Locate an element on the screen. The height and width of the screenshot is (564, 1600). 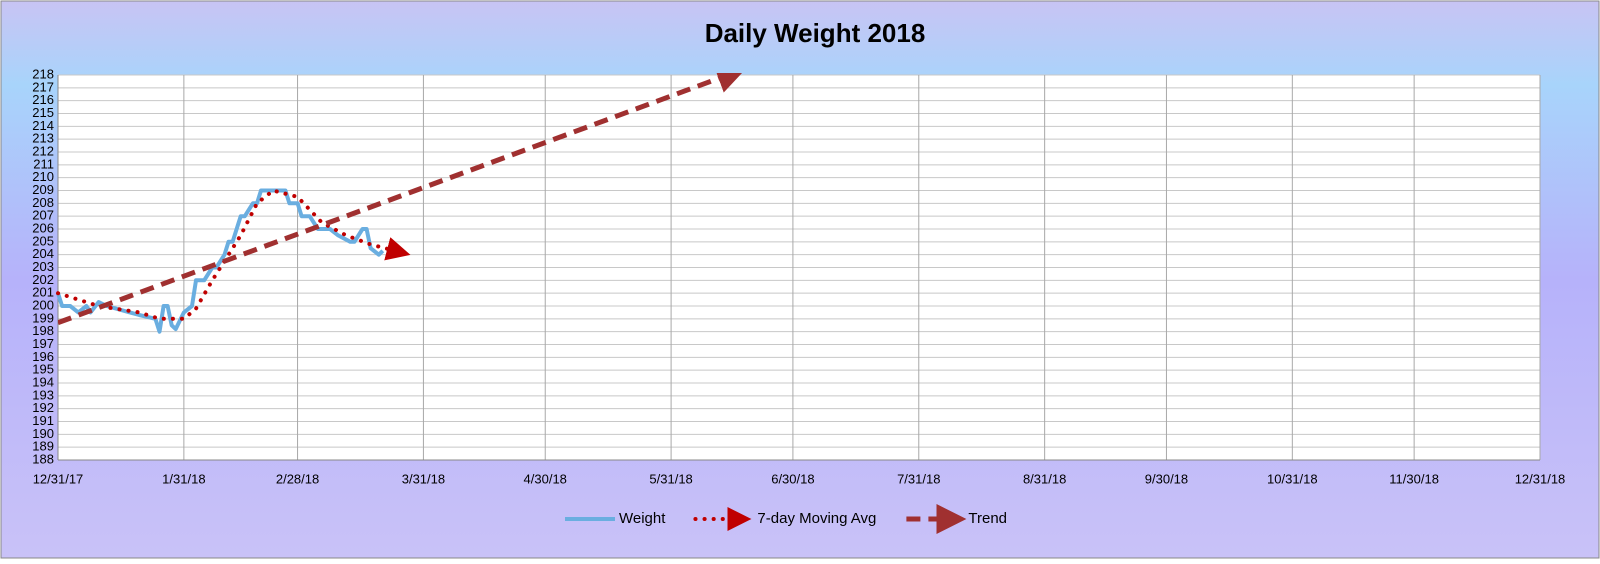
x-tick-label: 3/31/18 is located at coordinates (423, 478).